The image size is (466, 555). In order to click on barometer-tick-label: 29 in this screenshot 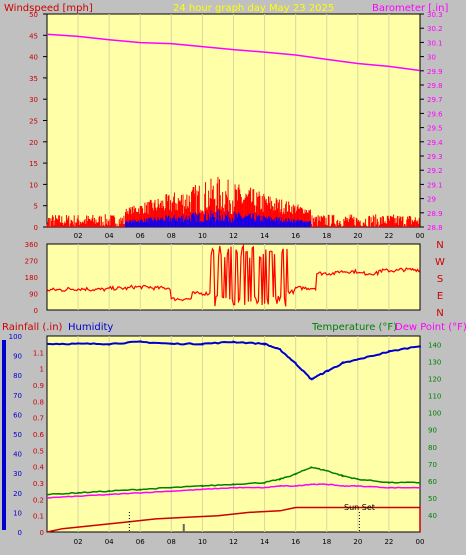, I will do `click(431, 200)`.